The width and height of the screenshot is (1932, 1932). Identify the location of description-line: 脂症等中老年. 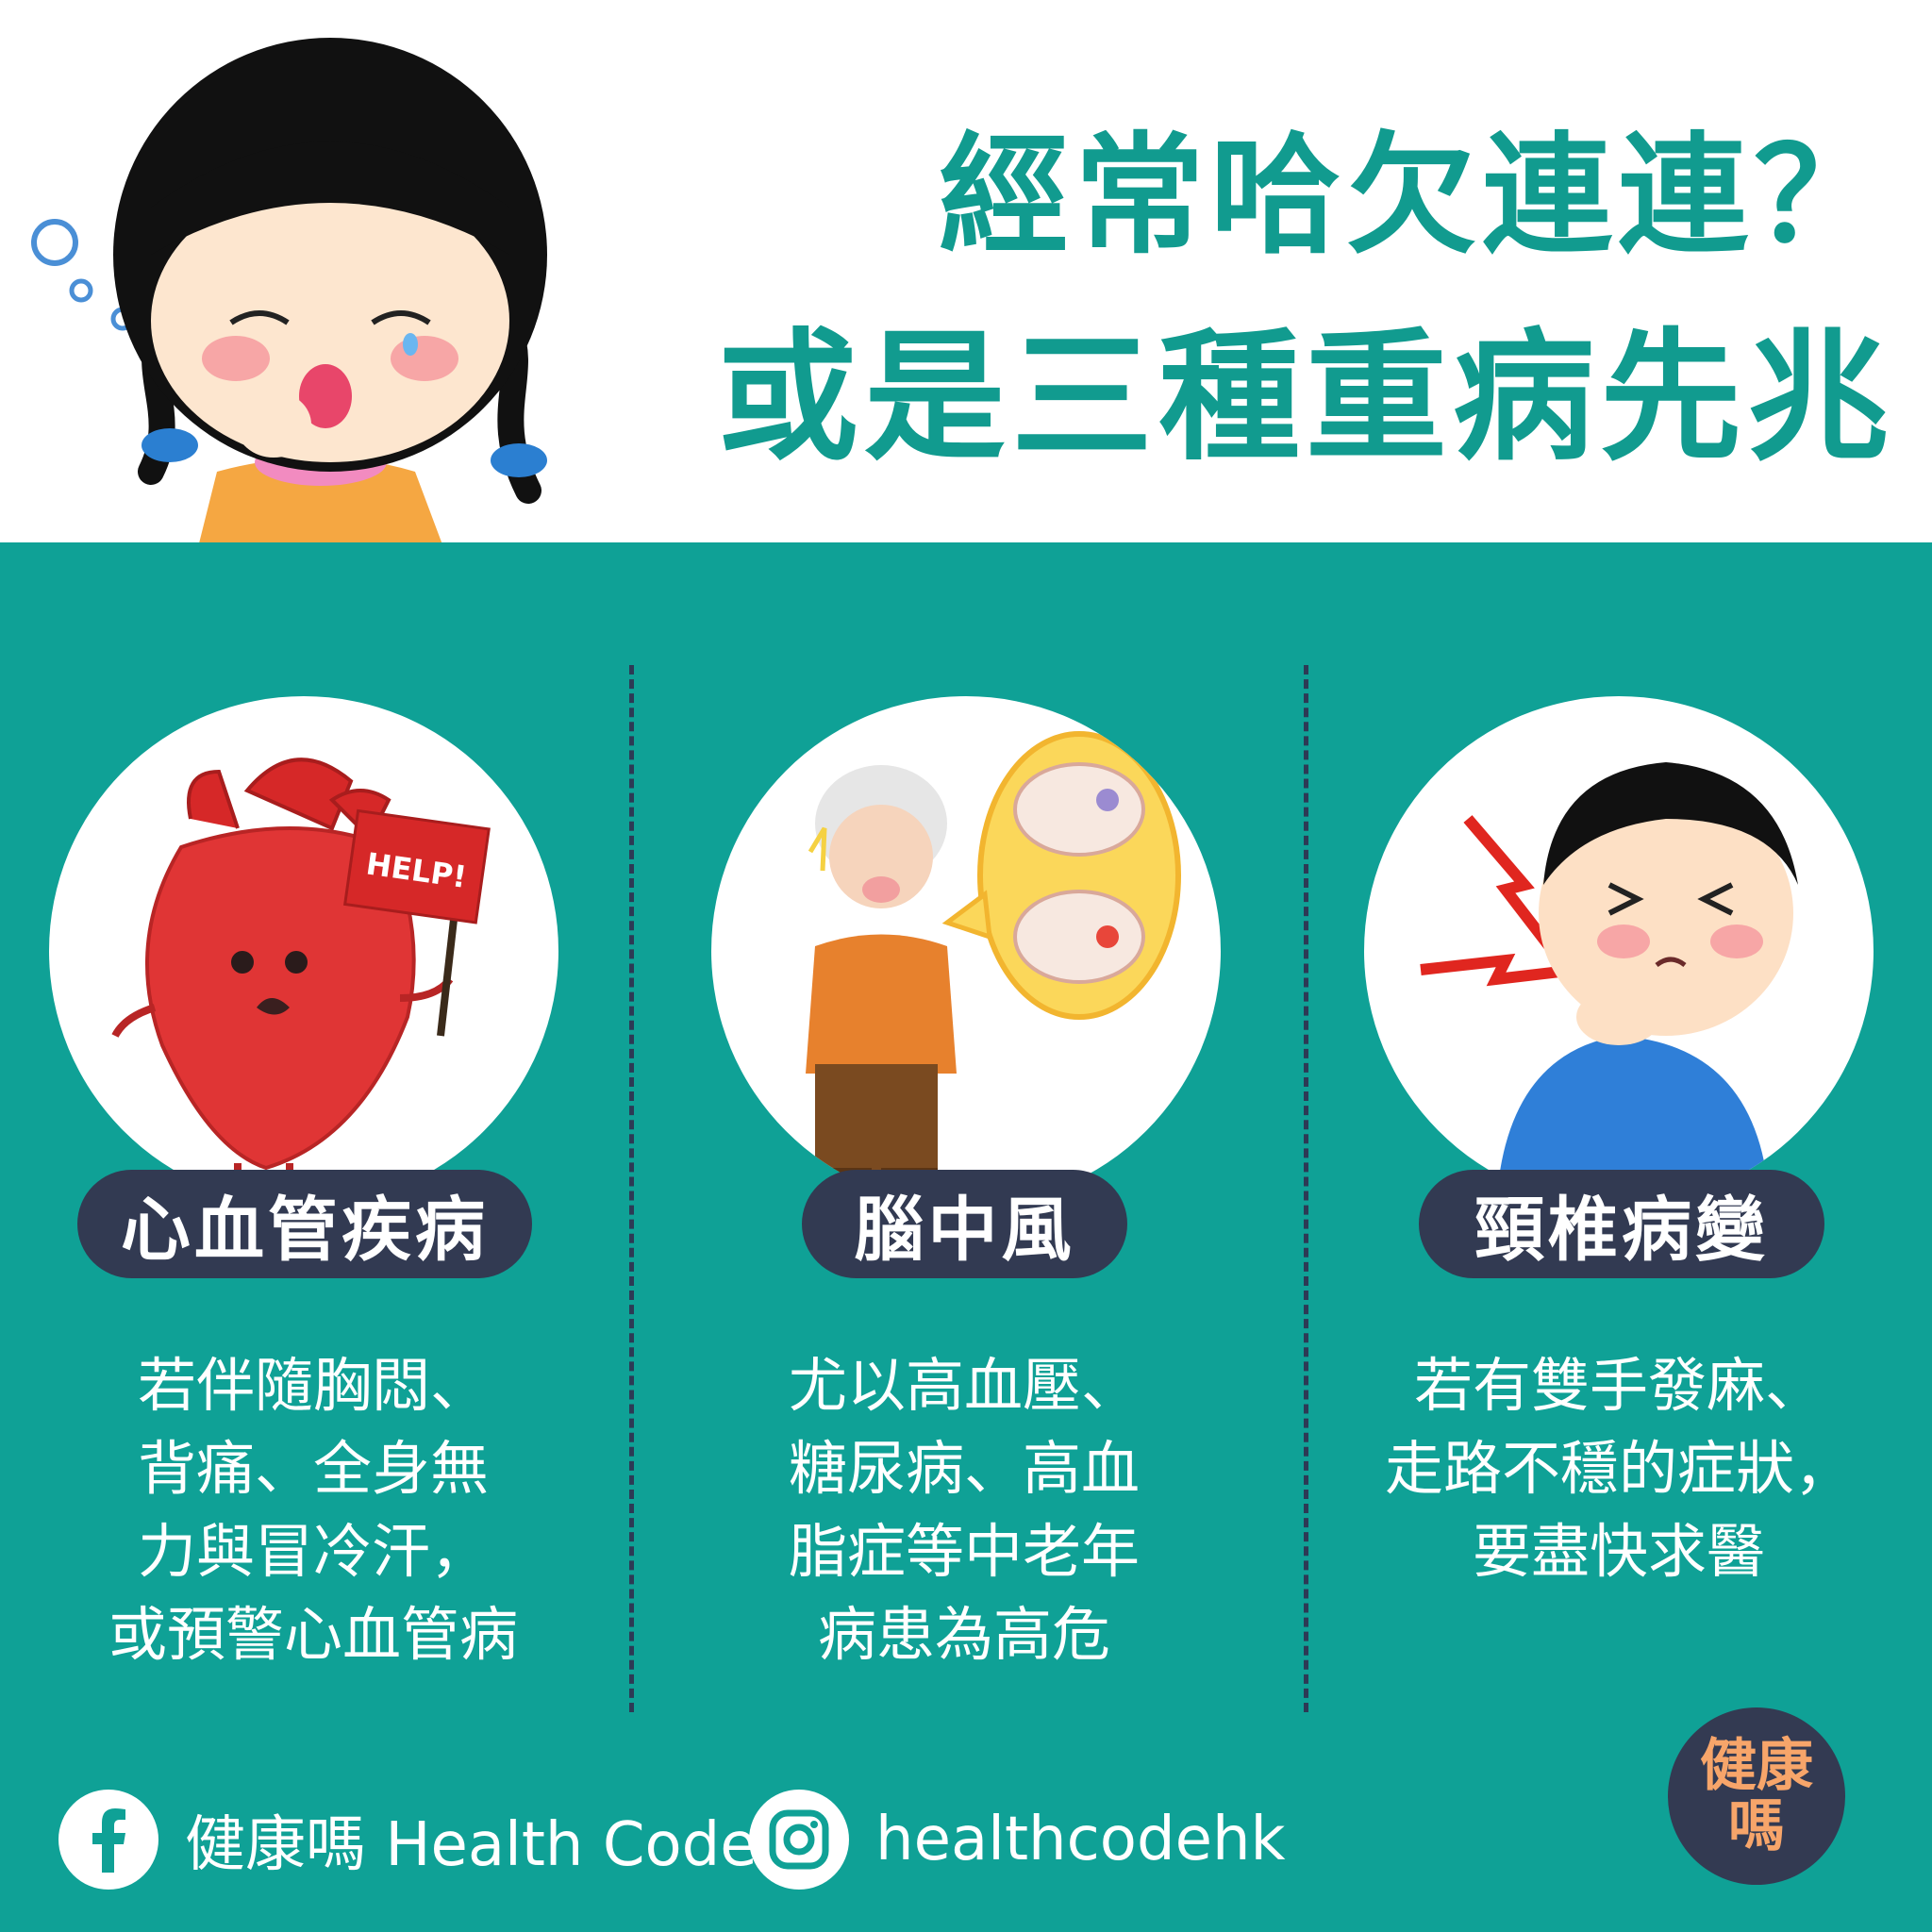
(964, 1552).